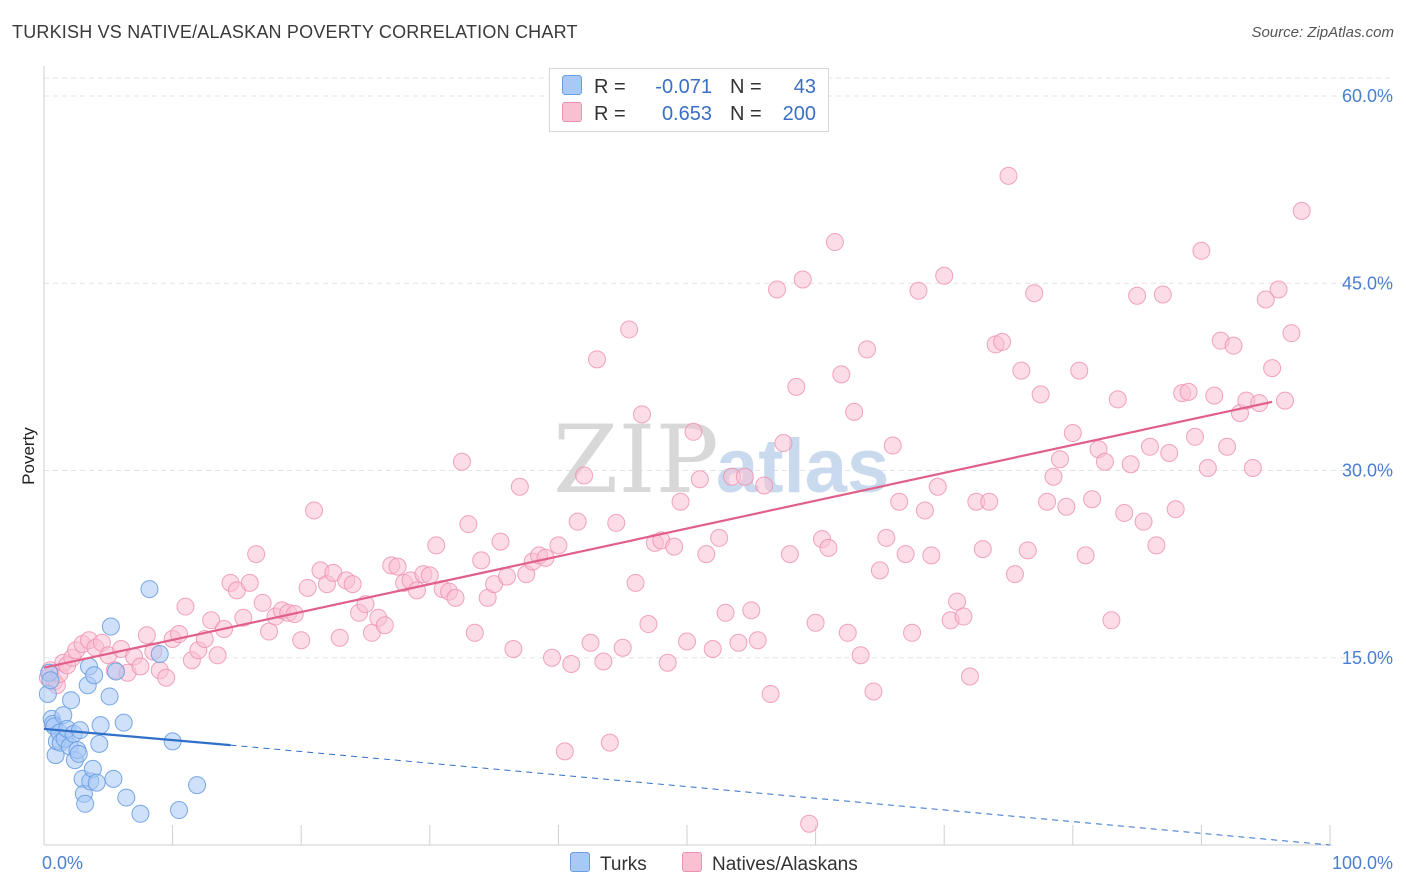 The width and height of the screenshot is (1406, 892). What do you see at coordinates (122, 701) in the screenshot?
I see `turks-points` at bounding box center [122, 701].